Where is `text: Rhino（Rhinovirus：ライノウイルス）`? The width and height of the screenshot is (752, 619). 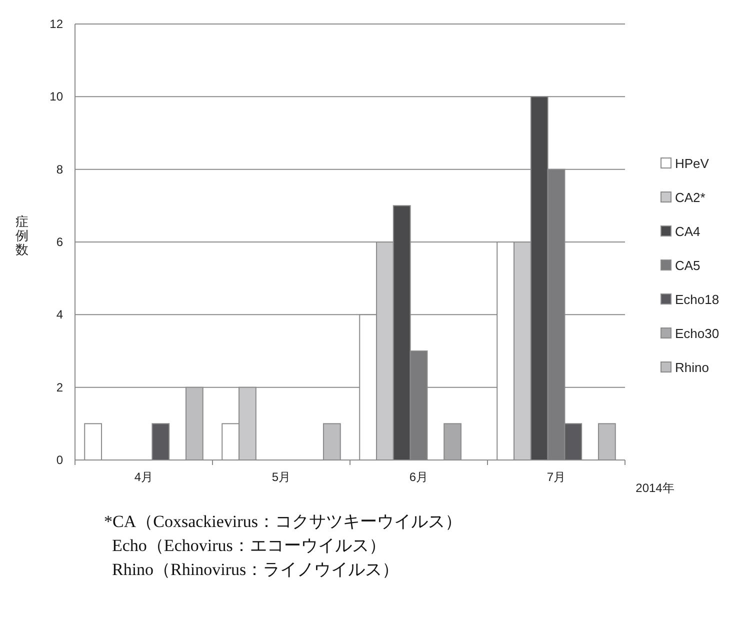
text: Rhino（Rhinovirus：ライノウイルス） is located at coordinates (256, 569).